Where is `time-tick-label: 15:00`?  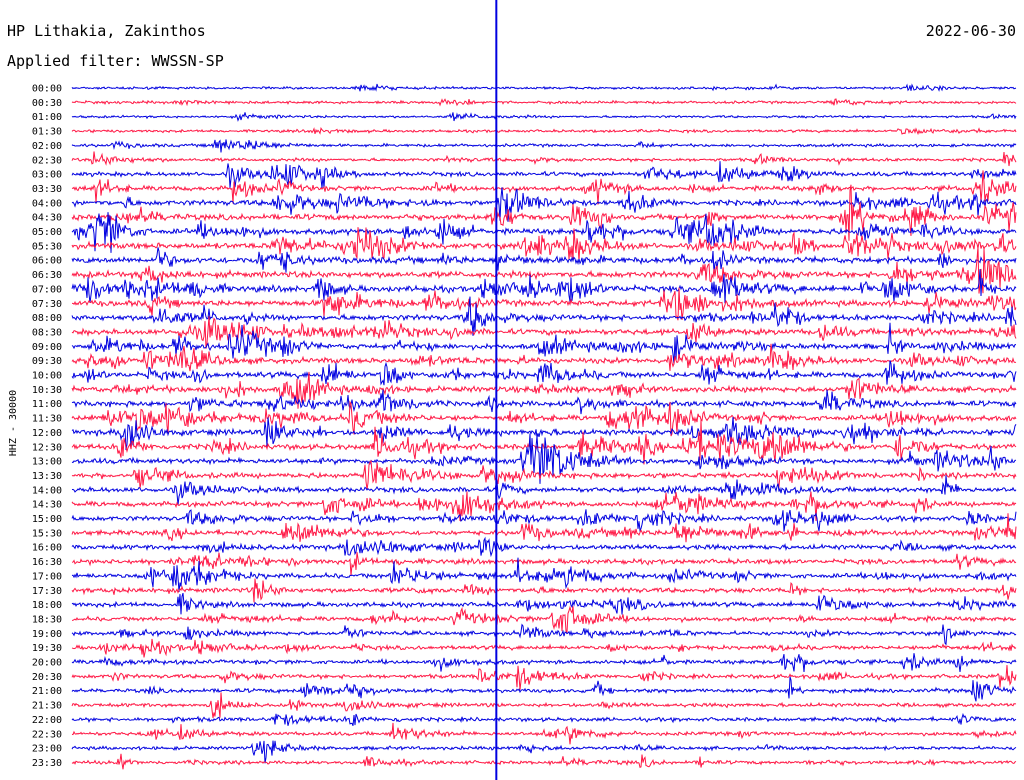 time-tick-label: 15:00 is located at coordinates (47, 519).